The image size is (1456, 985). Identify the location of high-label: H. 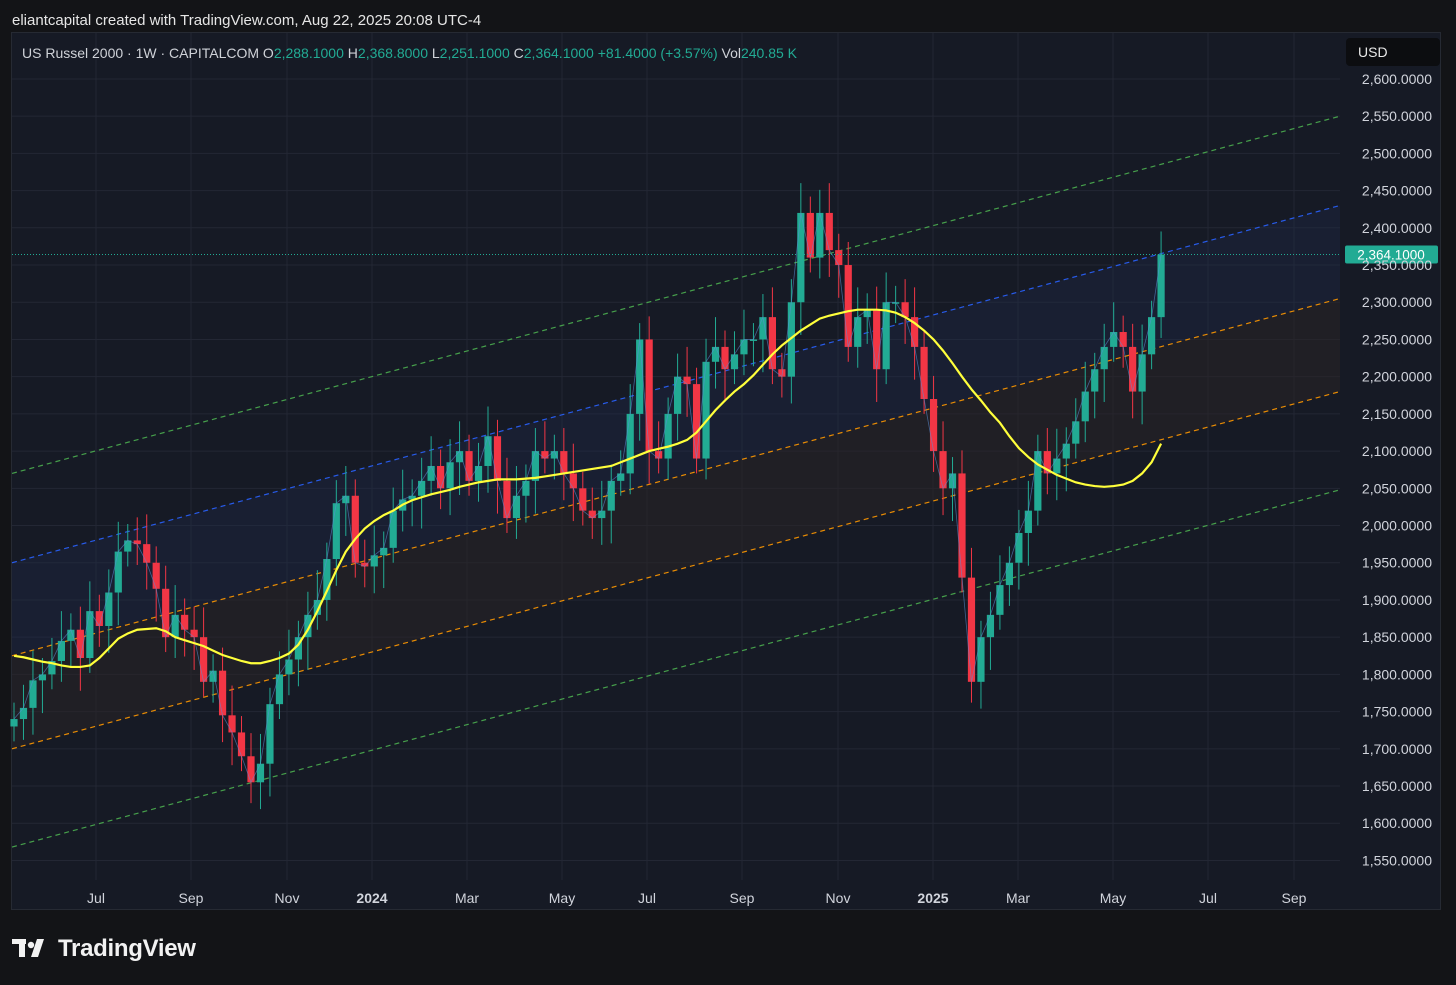
(352, 53).